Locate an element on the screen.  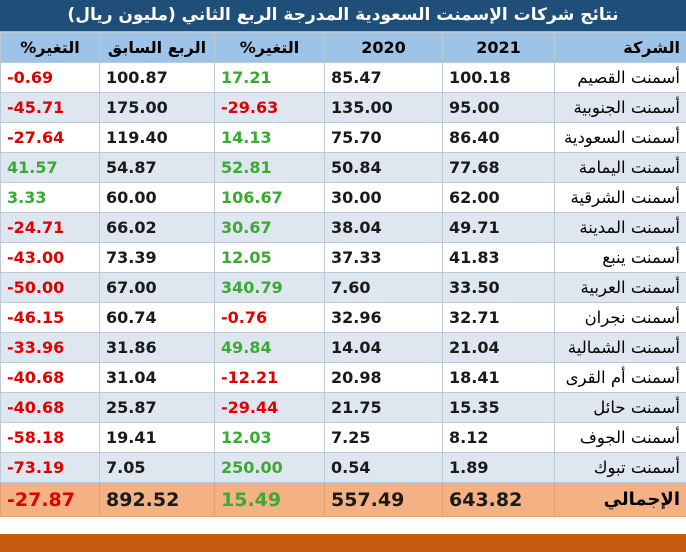
cell-change-prev: -27.64 is located at coordinates (50, 137).